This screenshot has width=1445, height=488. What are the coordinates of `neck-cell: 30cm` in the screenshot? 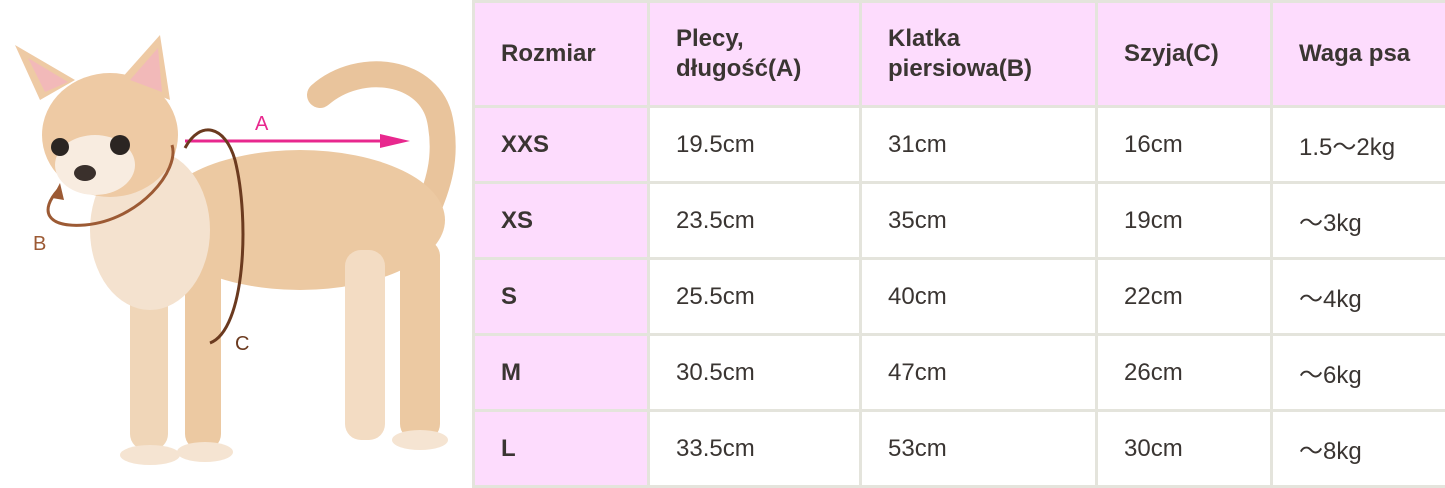 It's located at (1184, 449).